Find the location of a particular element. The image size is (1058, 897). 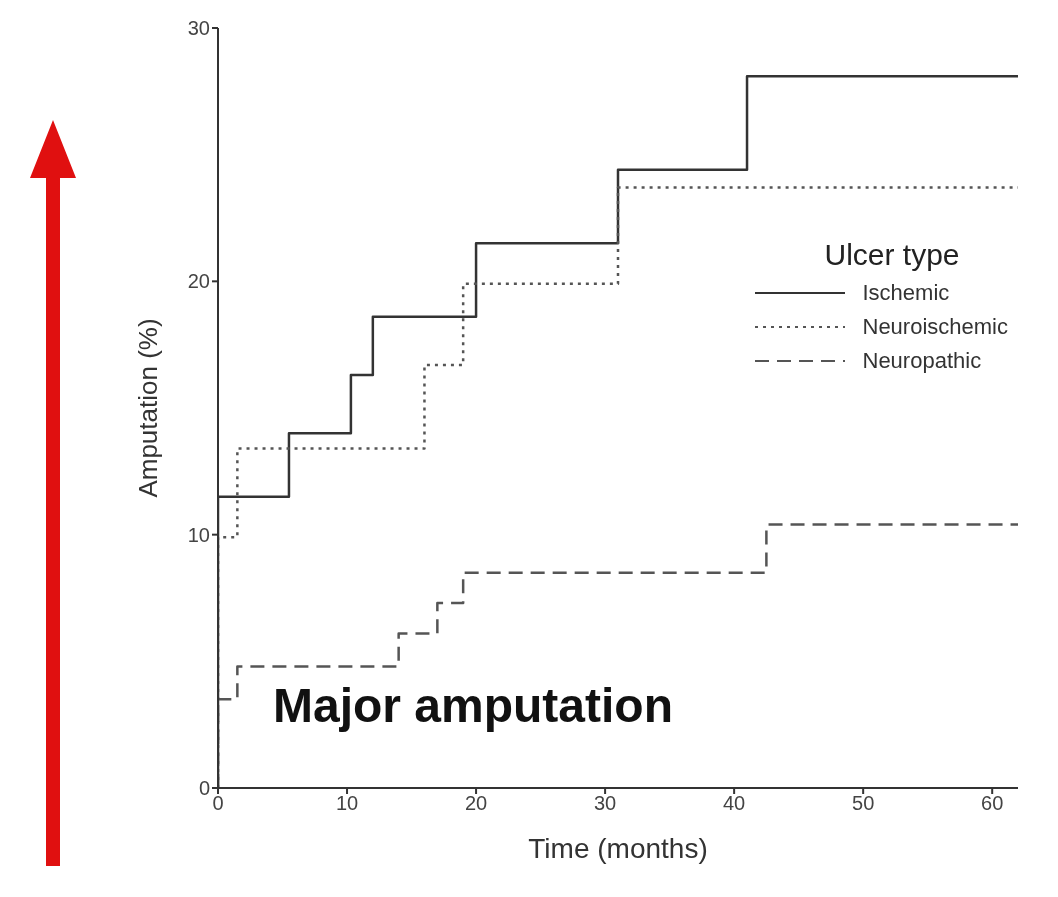

legend-label: Neuropathic is located at coordinates (922, 361).